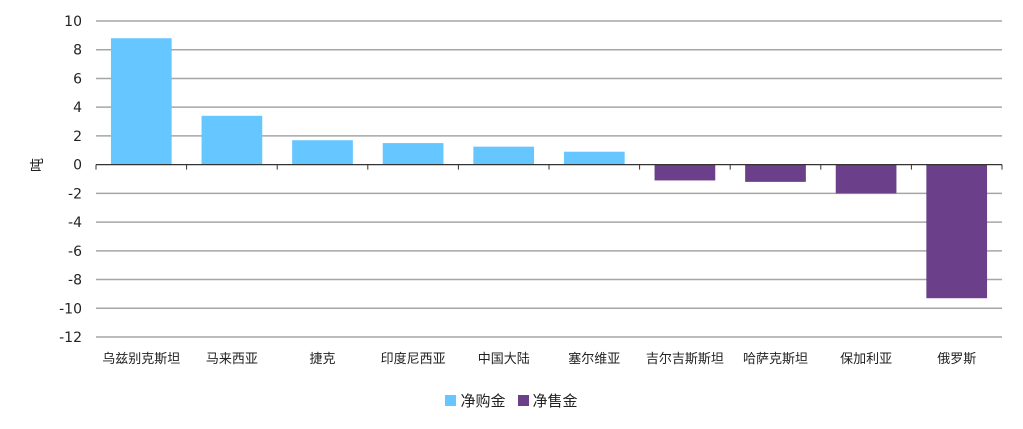 The width and height of the screenshot is (1023, 429). What do you see at coordinates (511, 400) in the screenshot?
I see `legend: 净购金 净售金` at bounding box center [511, 400].